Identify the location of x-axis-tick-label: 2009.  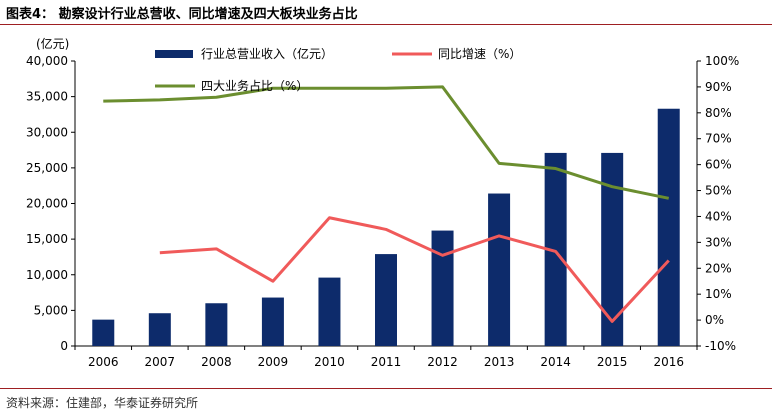
(273, 362).